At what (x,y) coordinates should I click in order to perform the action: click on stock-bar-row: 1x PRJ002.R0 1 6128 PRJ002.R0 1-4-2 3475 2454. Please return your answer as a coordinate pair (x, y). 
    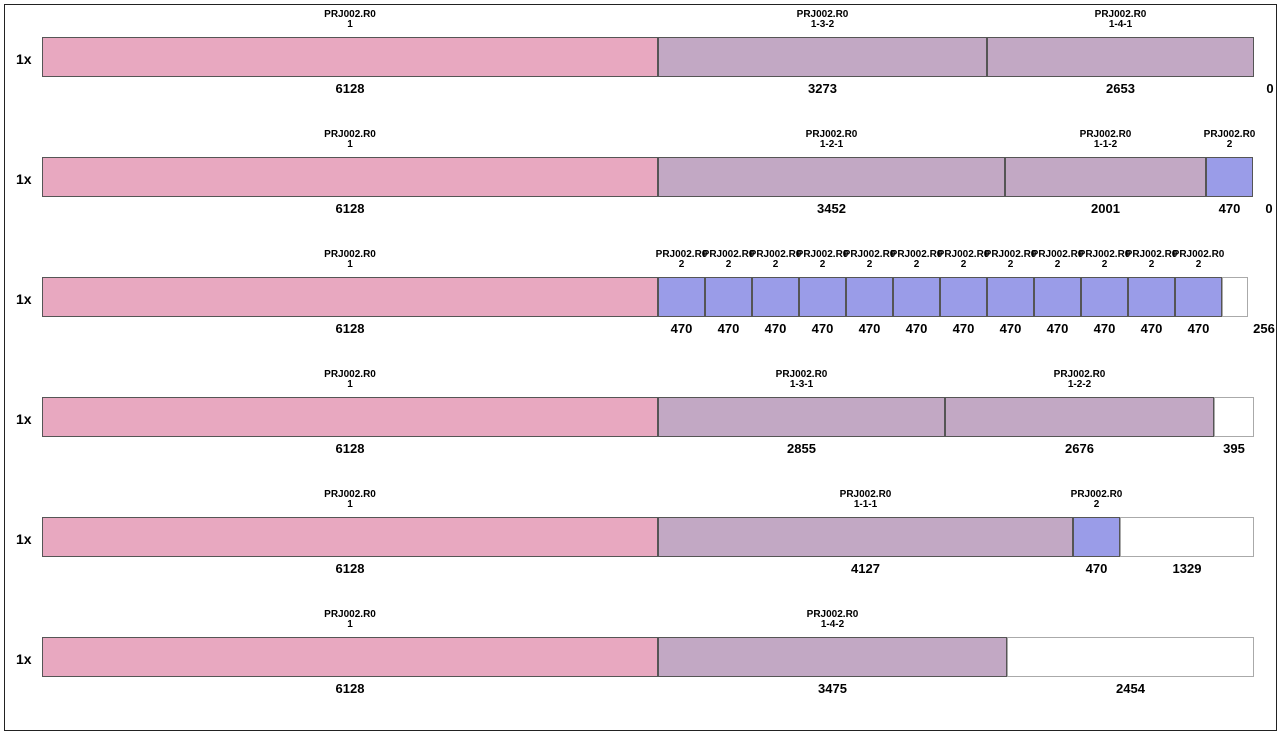
    Looking at the image, I should click on (641, 664).